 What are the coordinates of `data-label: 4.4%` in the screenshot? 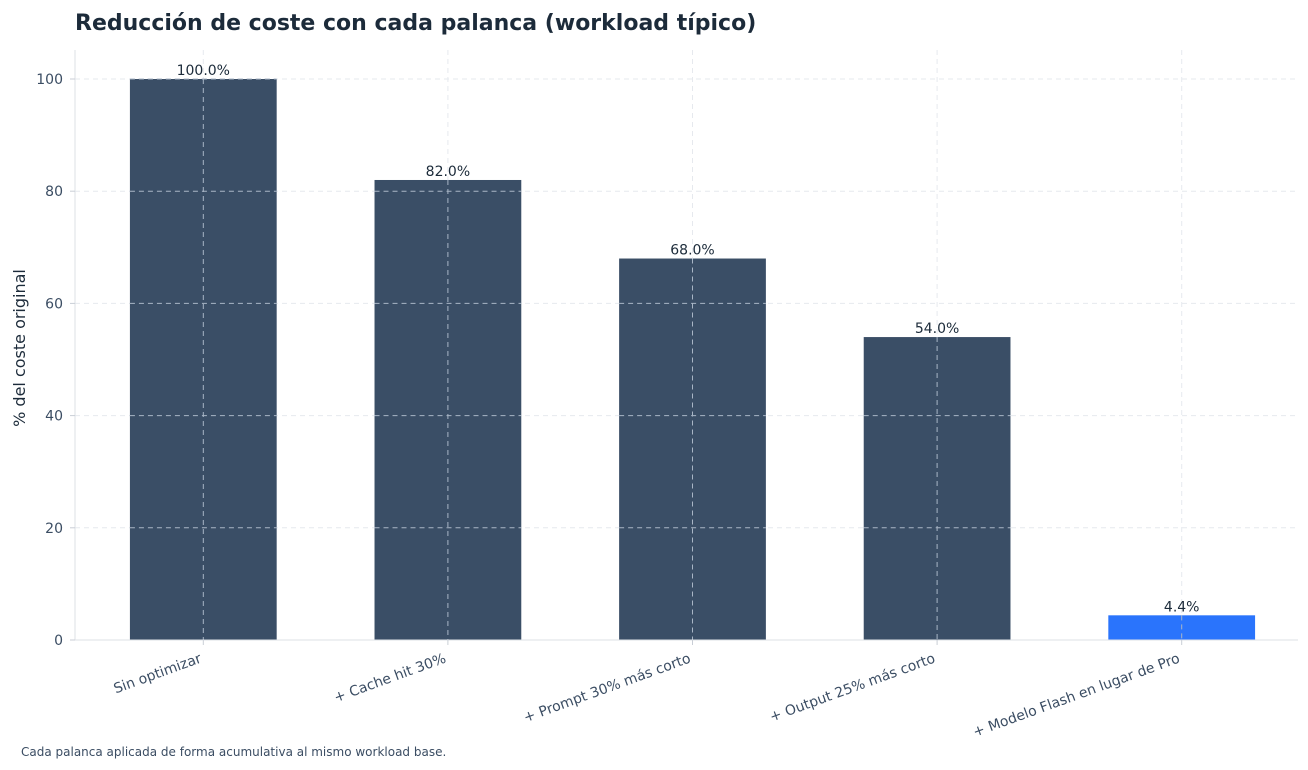 It's located at (1182, 607).